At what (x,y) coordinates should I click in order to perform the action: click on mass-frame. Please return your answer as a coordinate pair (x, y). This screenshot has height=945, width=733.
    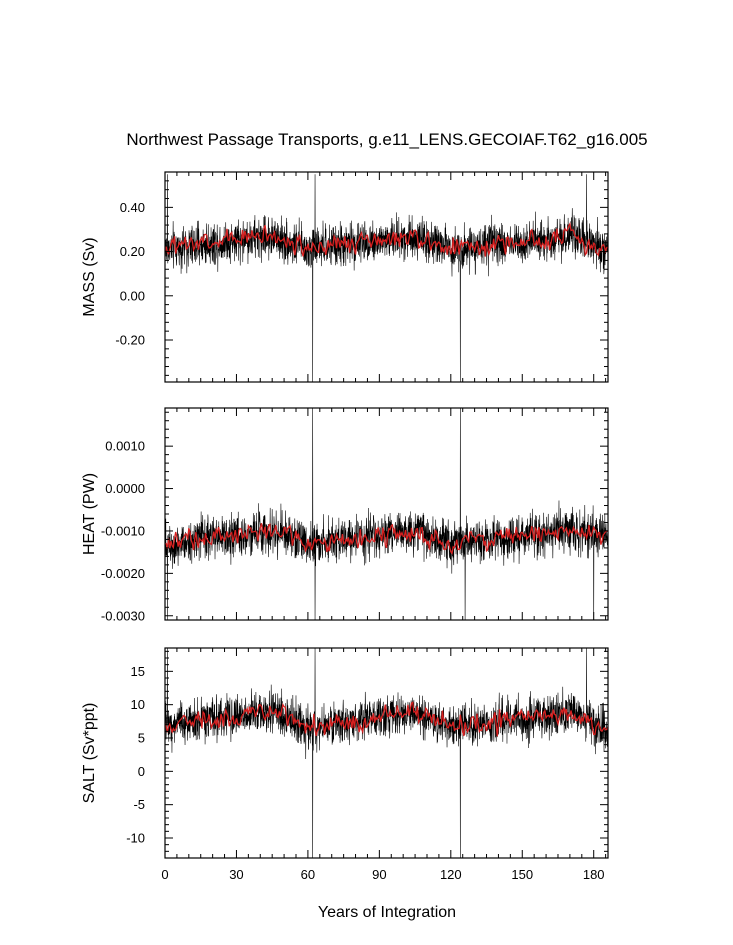
    Looking at the image, I should click on (386, 277).